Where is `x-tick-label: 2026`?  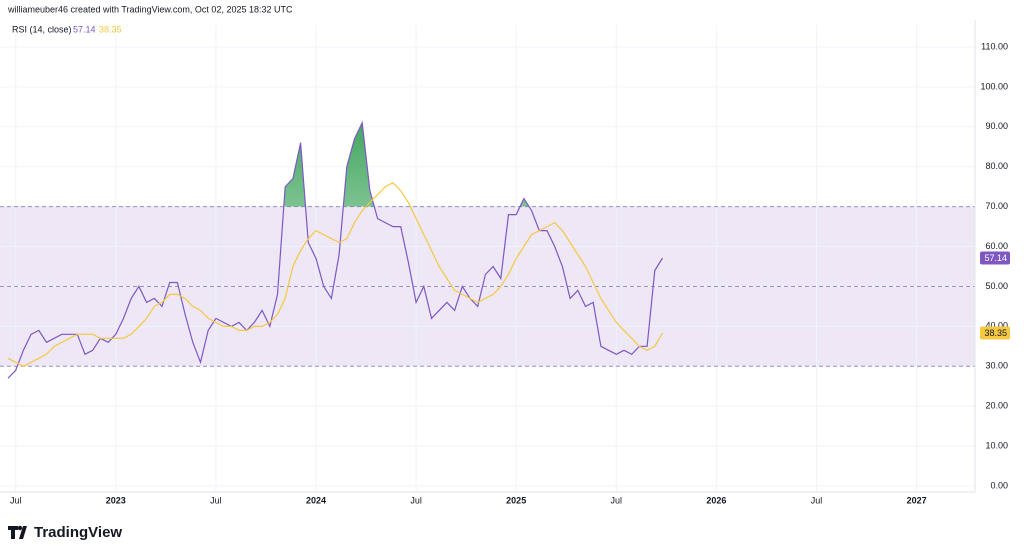 x-tick-label: 2026 is located at coordinates (716, 500).